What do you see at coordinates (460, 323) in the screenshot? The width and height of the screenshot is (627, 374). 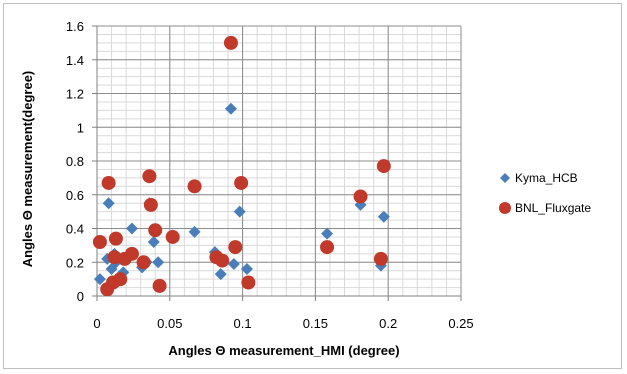 I see `x-tick-label: 0.25` at bounding box center [460, 323].